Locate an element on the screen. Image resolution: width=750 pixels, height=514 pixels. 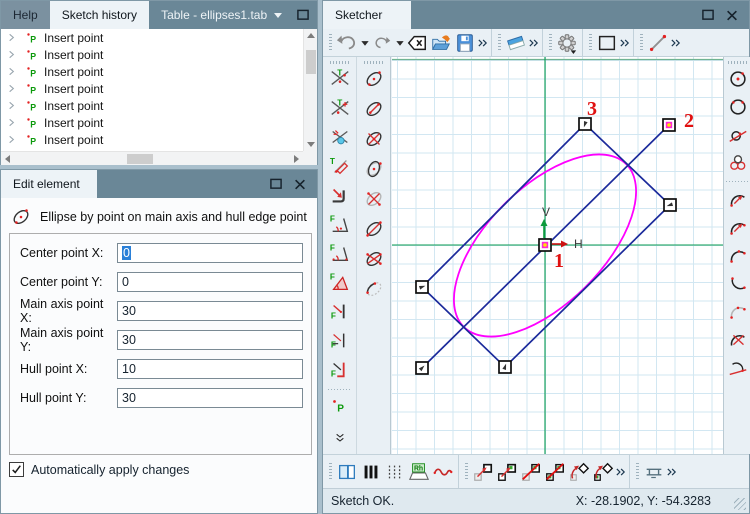
center-point-x-input: 0 is located at coordinates (210, 253).